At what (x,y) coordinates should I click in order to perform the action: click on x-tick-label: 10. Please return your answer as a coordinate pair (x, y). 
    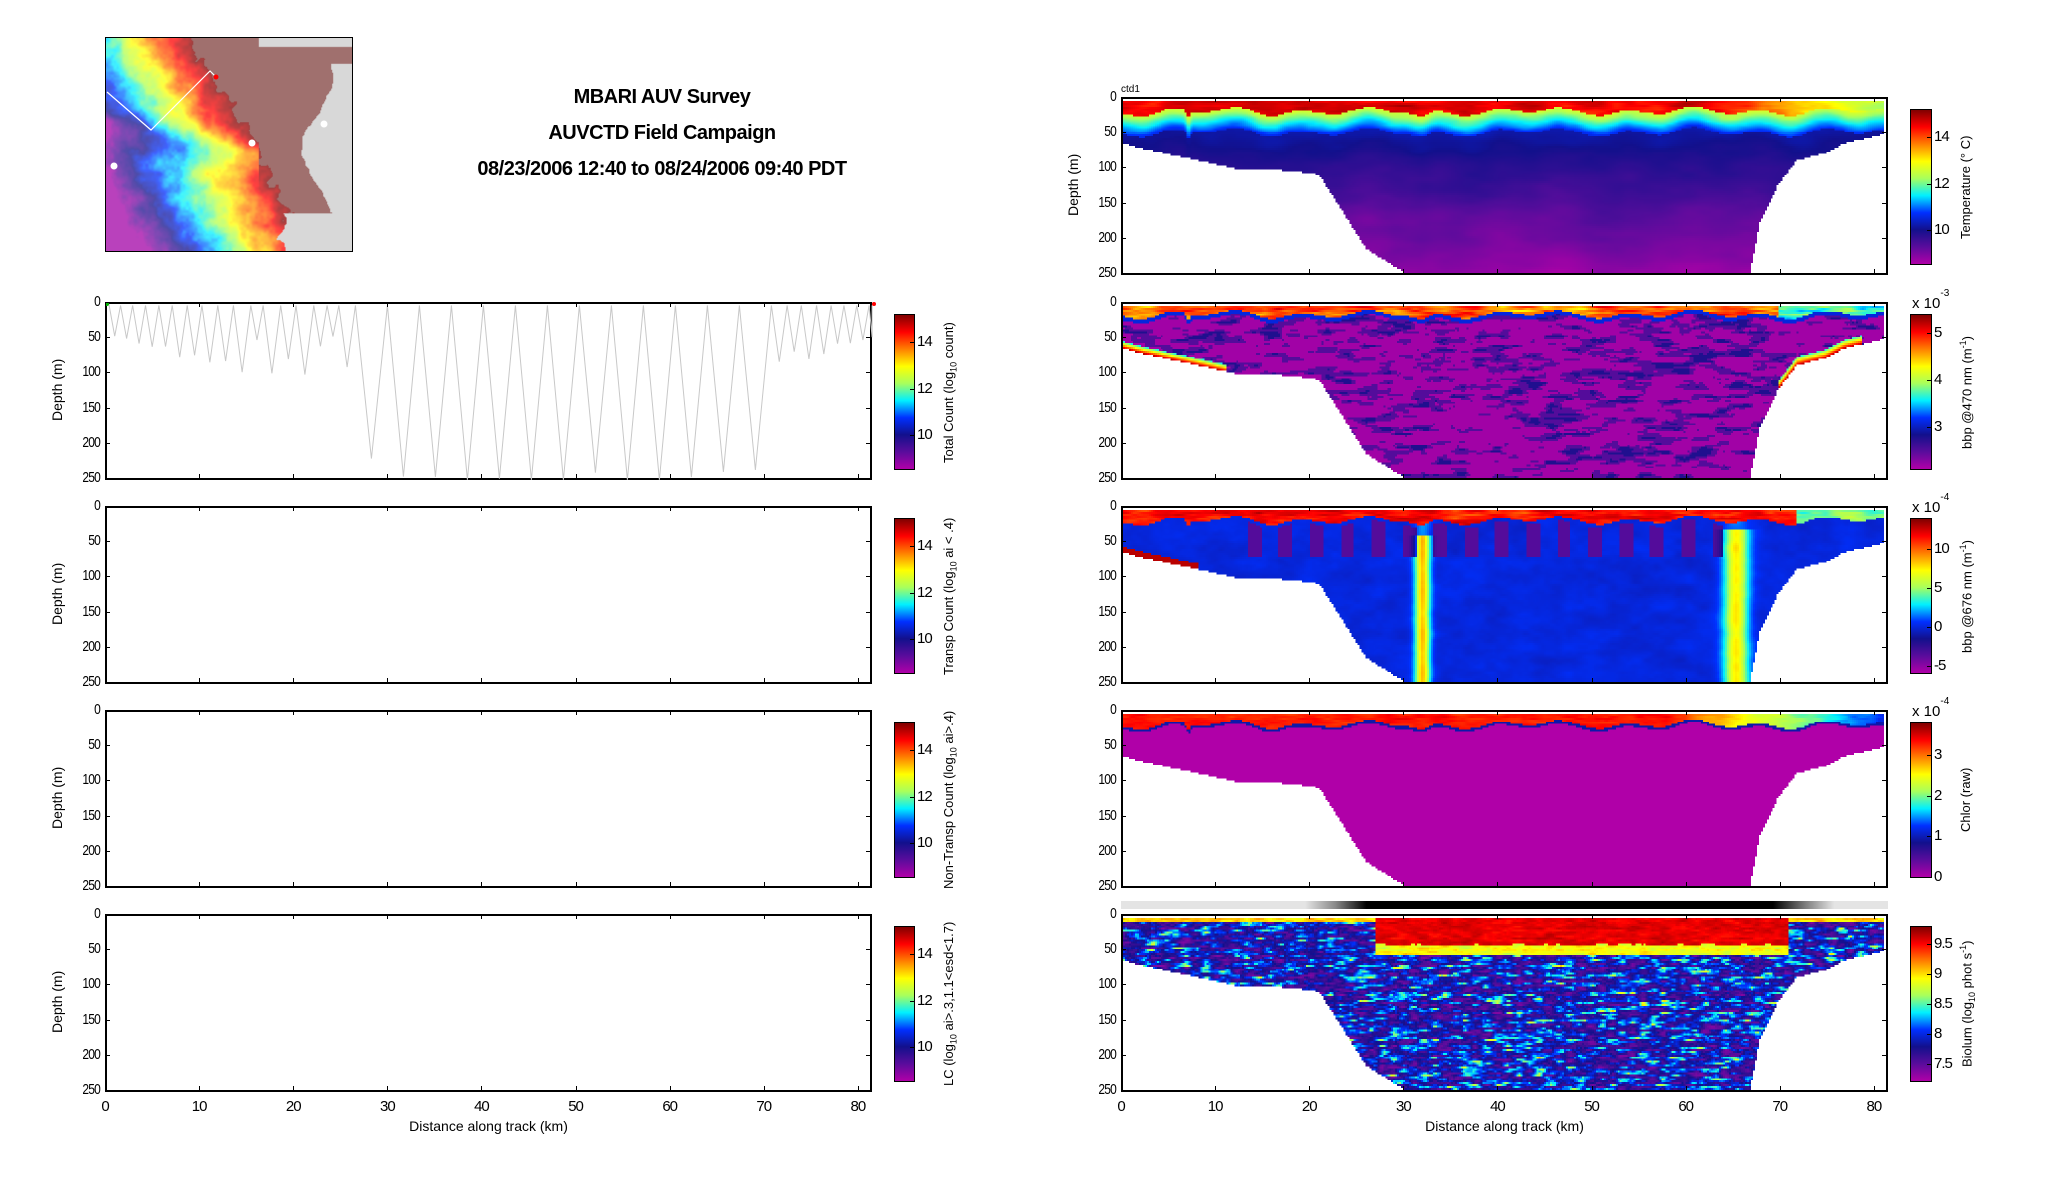
    Looking at the image, I should click on (1215, 1106).